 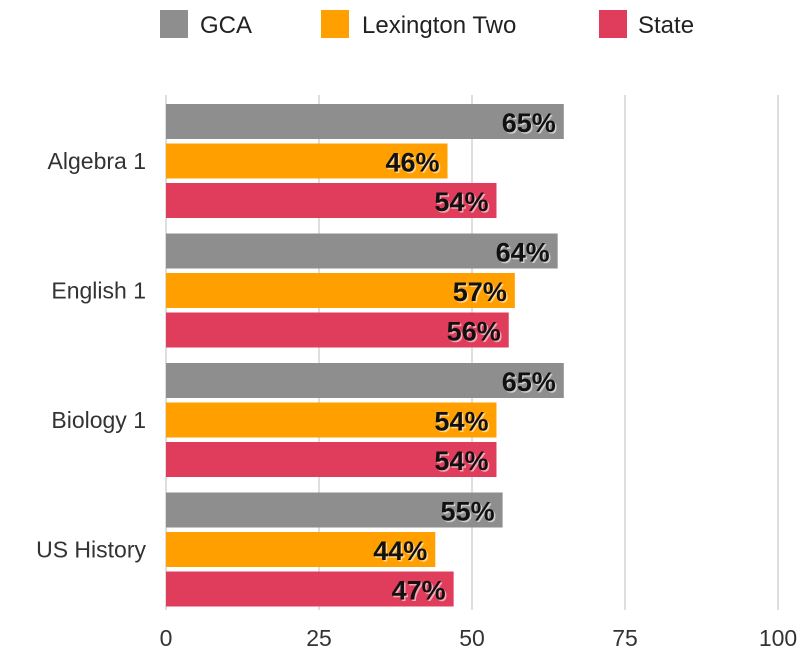 What do you see at coordinates (98, 291) in the screenshot?
I see `category-label: English 1` at bounding box center [98, 291].